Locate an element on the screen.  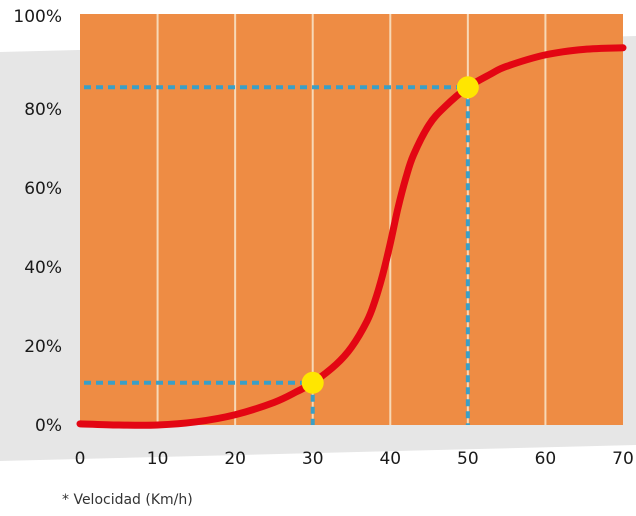
x-tick-label: 70 is located at coordinates (623, 459).